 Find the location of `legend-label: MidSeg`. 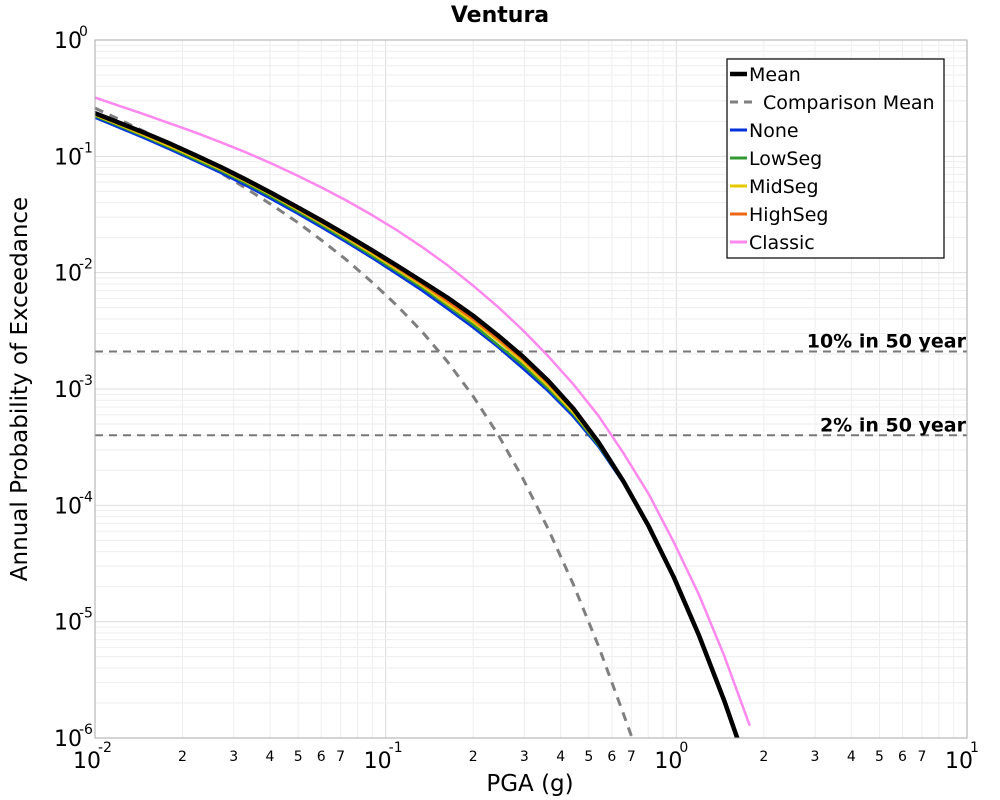

legend-label: MidSeg is located at coordinates (784, 187).